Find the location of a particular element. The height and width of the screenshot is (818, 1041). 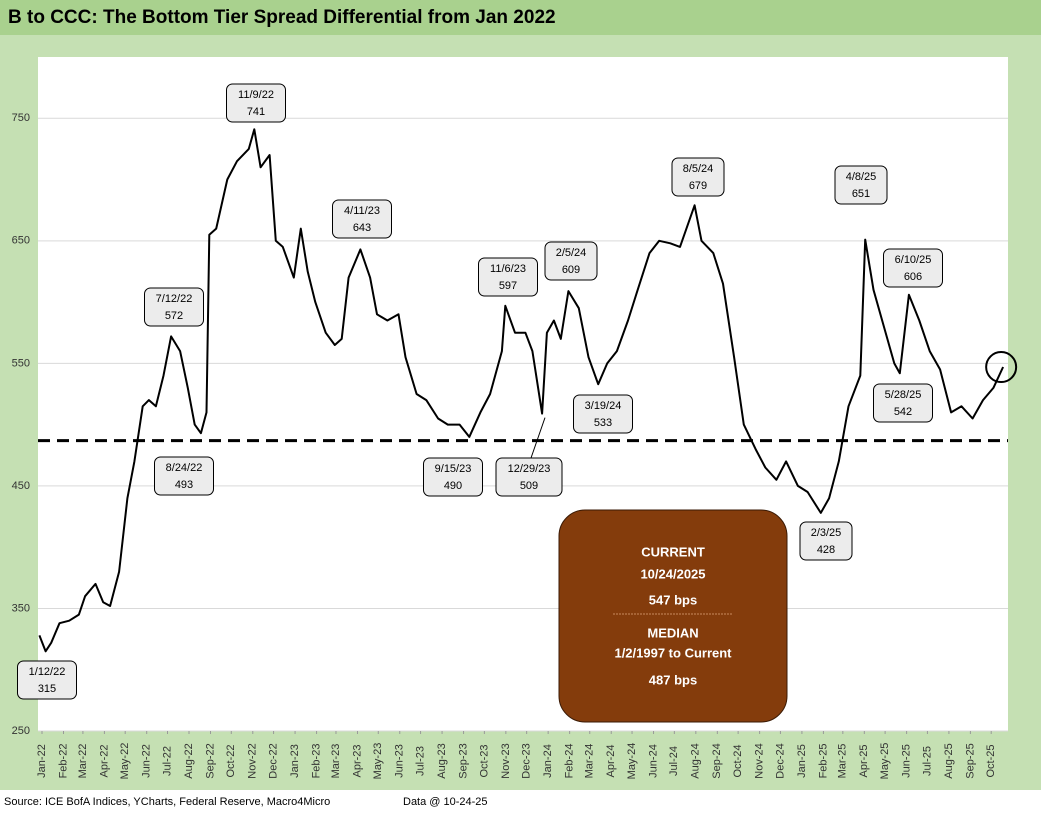

annotation-date: 9/15/23 is located at coordinates (453, 469).